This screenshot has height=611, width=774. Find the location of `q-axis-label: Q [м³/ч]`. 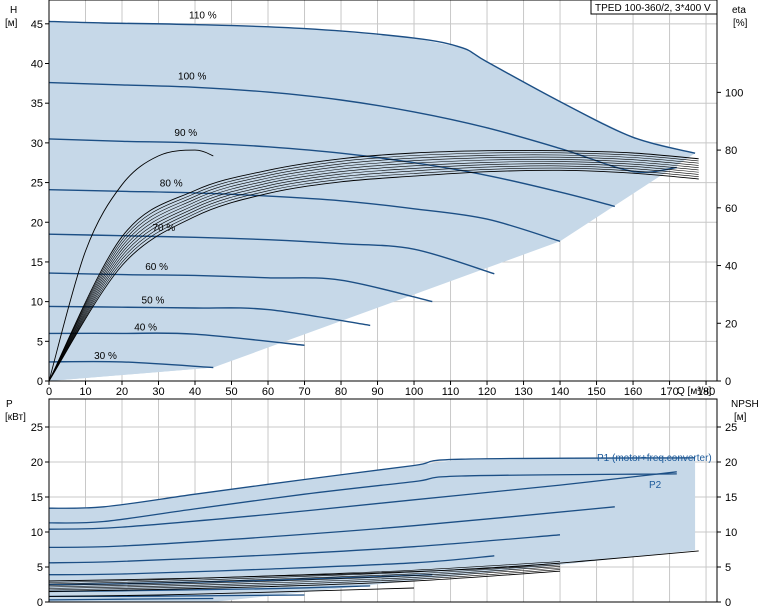

q-axis-label: Q [м³/ч] is located at coordinates (694, 391).